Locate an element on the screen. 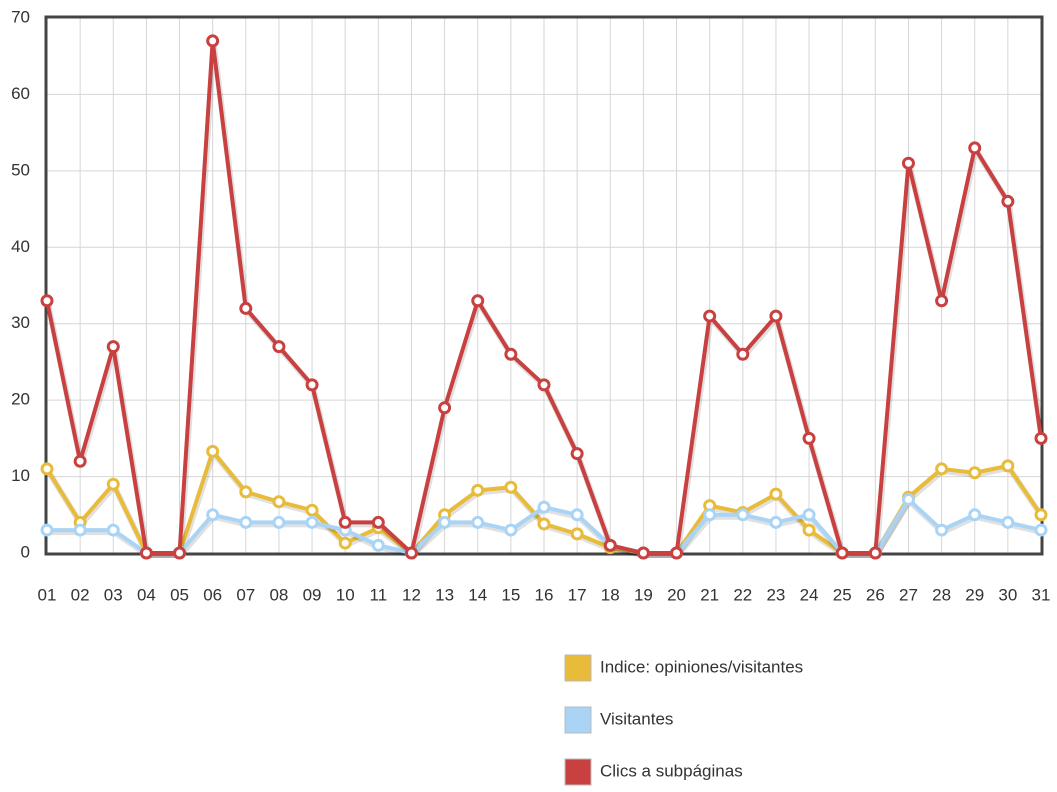  x-tick-label: 23 is located at coordinates (775, 594).